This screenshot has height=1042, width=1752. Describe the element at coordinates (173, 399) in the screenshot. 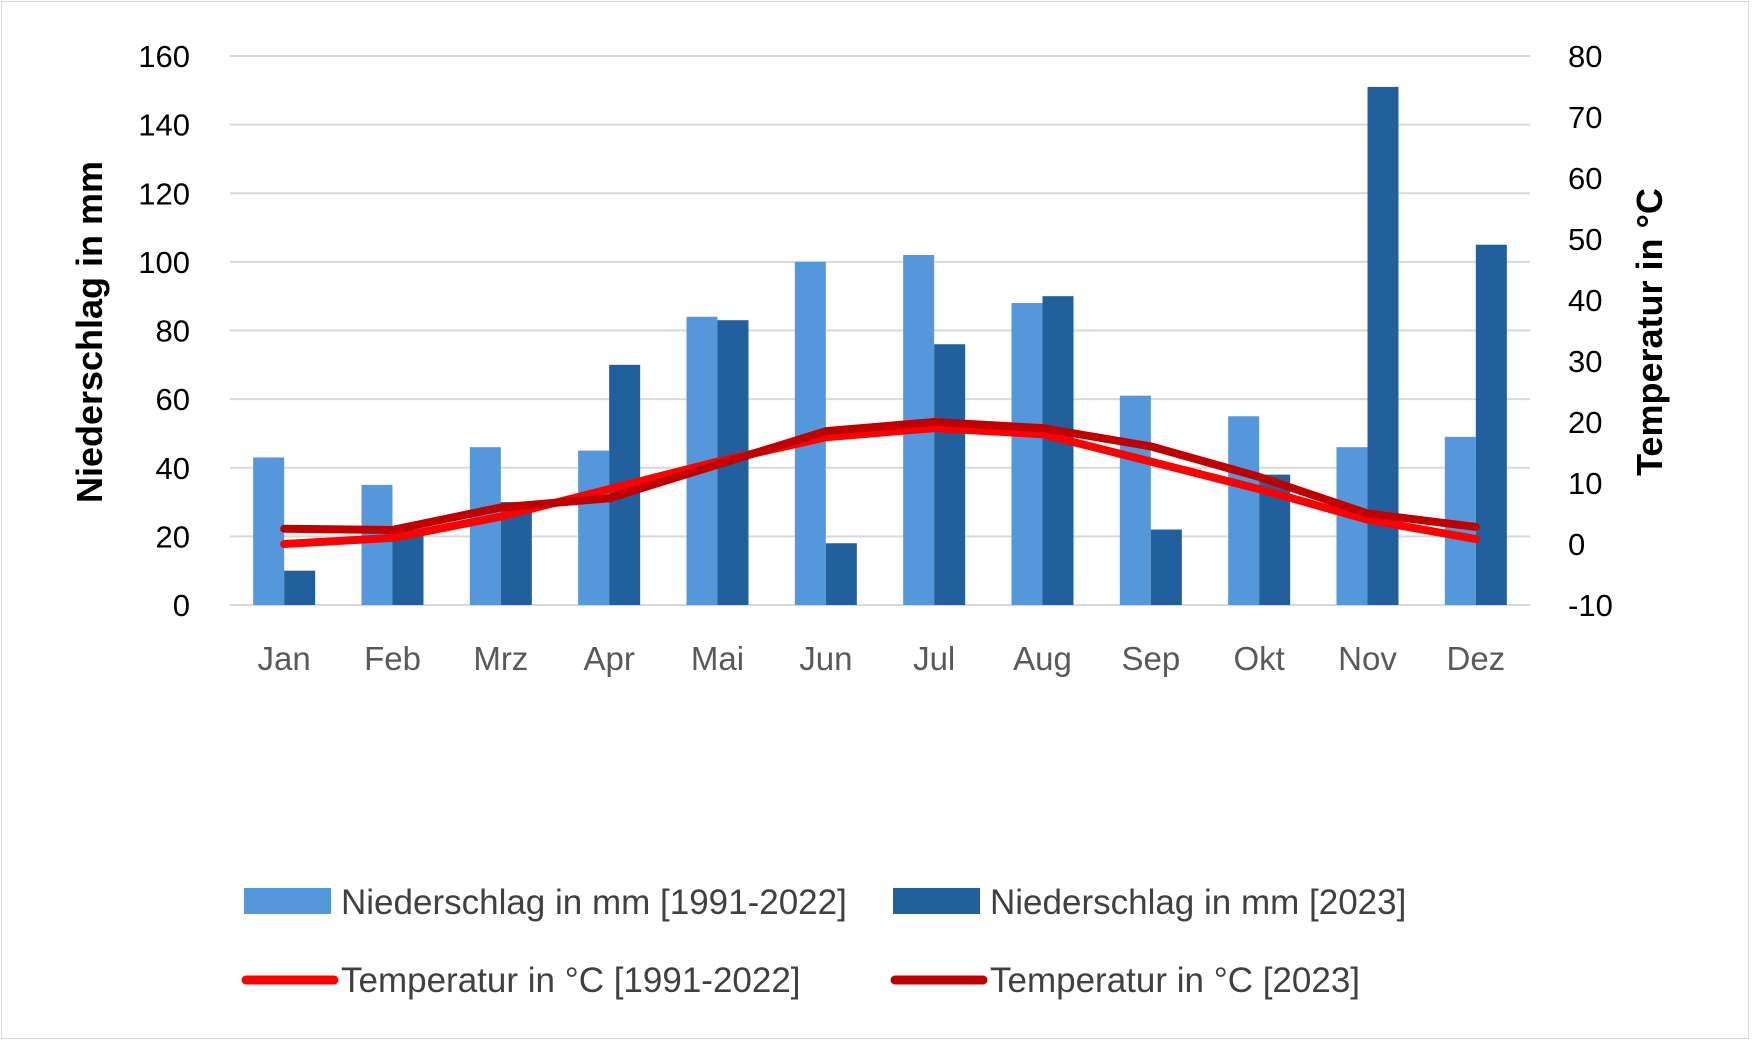

I see `y-tick-label: 60` at that location.